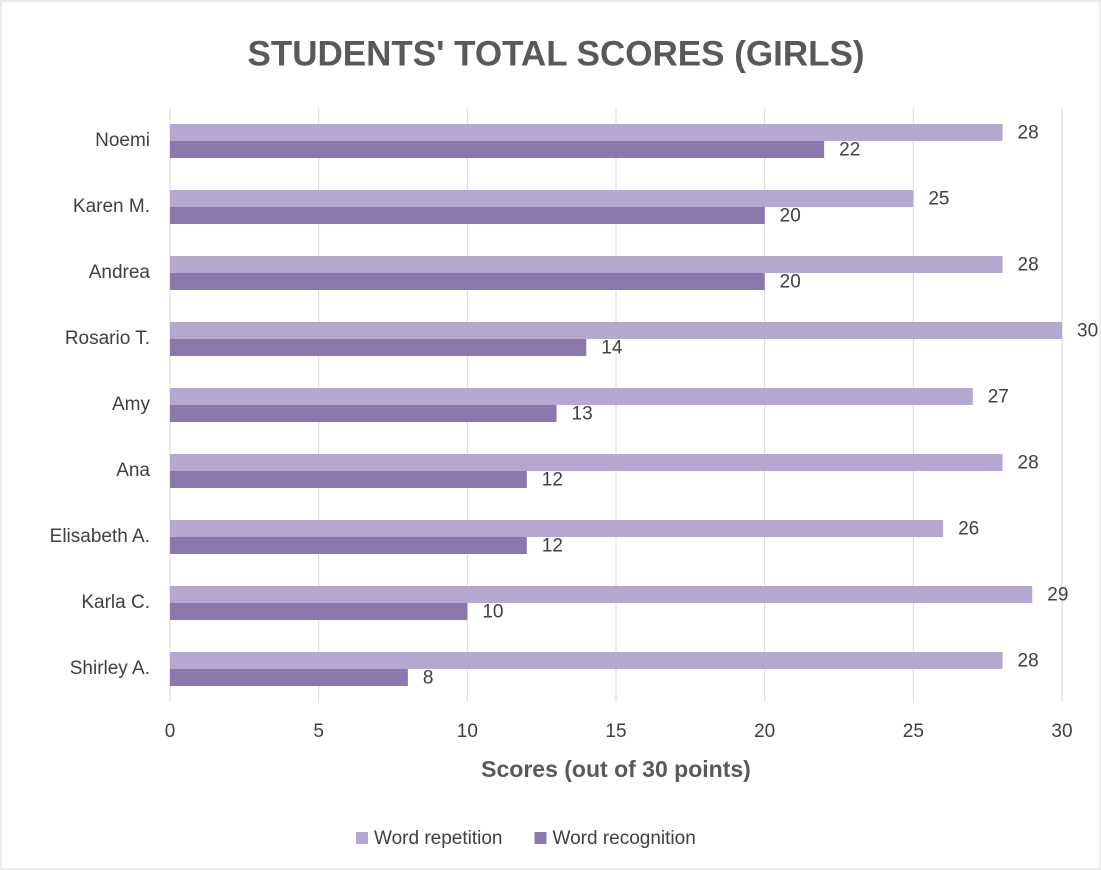 Image resolution: width=1101 pixels, height=870 pixels. Describe the element at coordinates (120, 272) in the screenshot. I see `y-tick-label: Andrea` at that location.